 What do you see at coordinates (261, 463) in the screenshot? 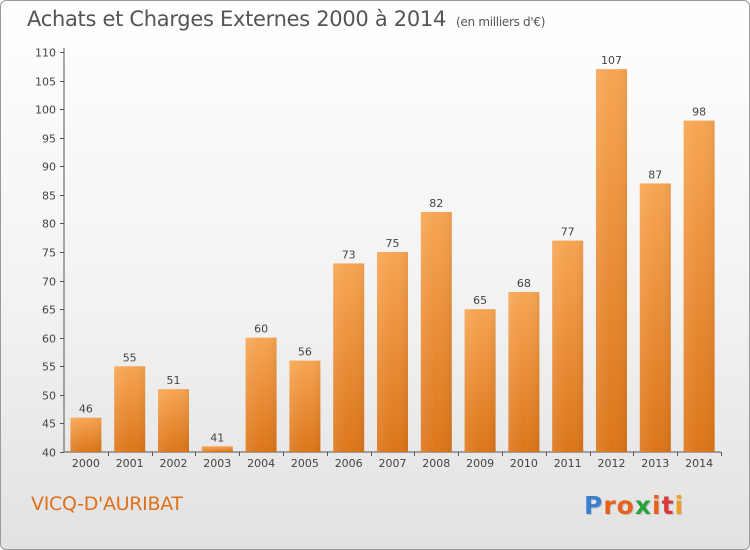
I see `x-tick-label: 2004` at bounding box center [261, 463].